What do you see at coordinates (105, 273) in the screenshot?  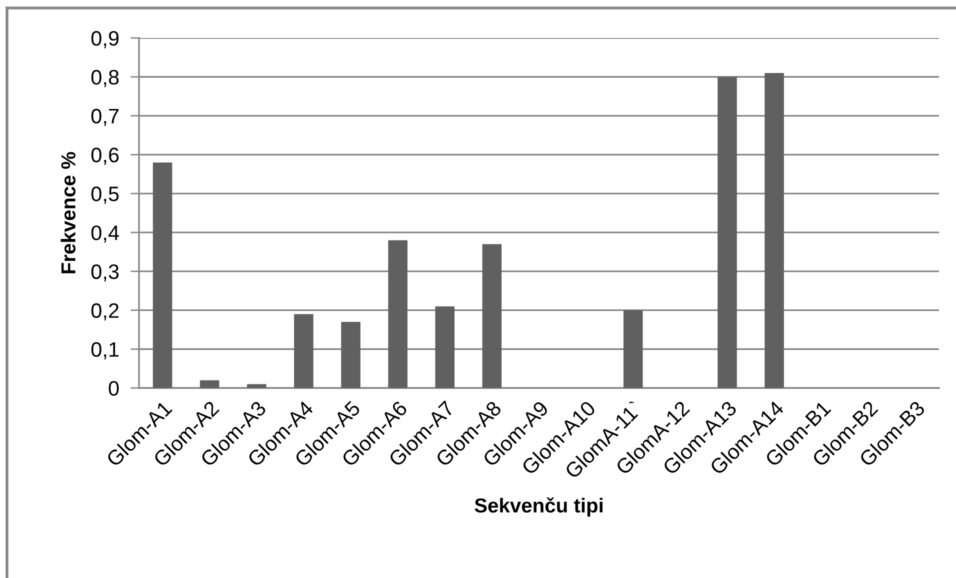 I see `y-tick-label: 0,3` at bounding box center [105, 273].